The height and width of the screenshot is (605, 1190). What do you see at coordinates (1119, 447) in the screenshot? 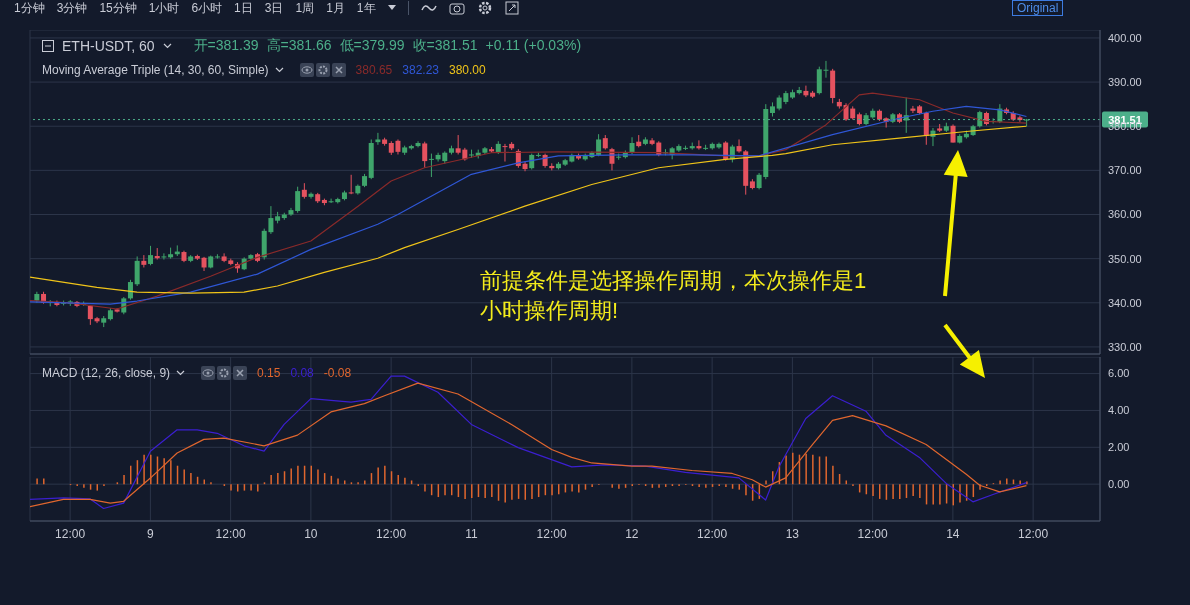
I see `y-tick-label: 2.00` at bounding box center [1119, 447].